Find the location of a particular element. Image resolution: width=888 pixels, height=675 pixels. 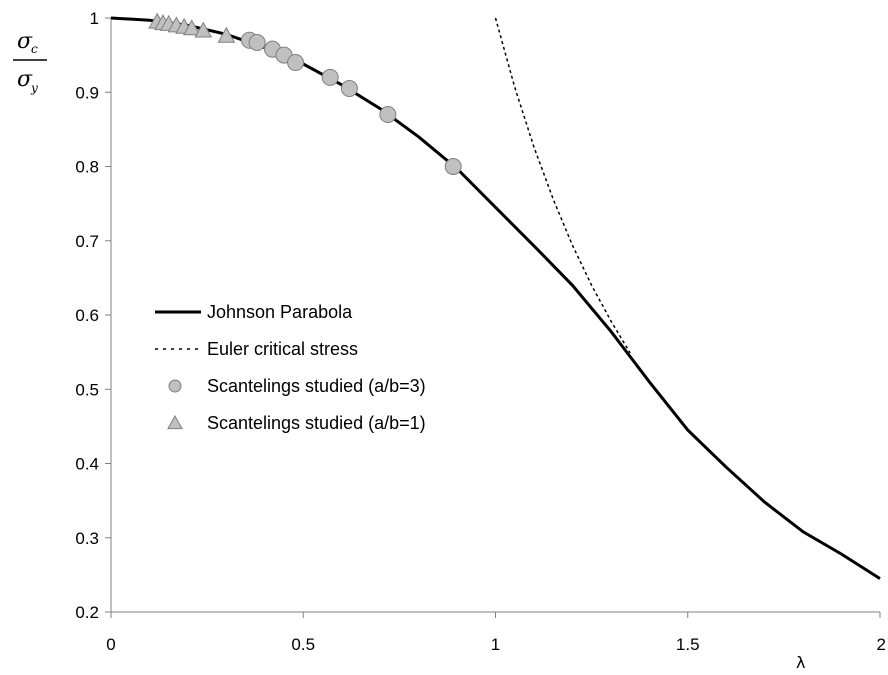

x-tick-label: 0.5 is located at coordinates (303, 644).